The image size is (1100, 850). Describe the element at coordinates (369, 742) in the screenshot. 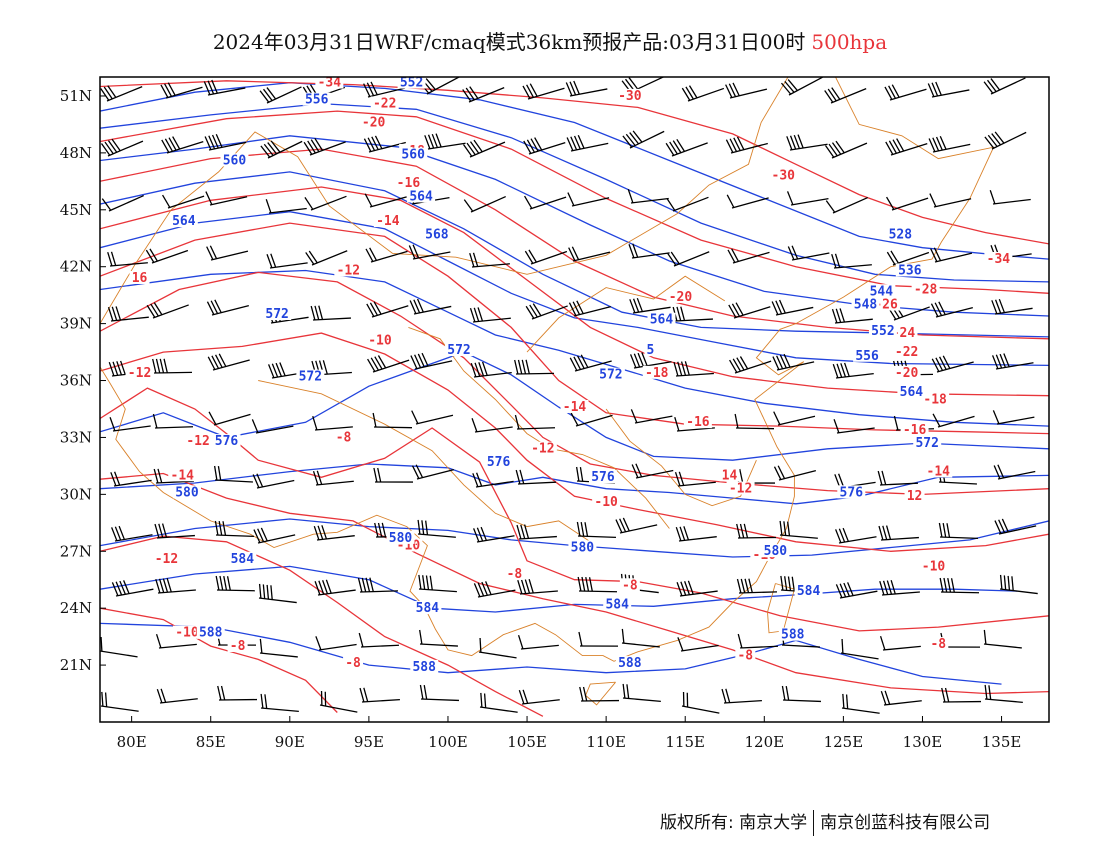

I see `x-tick-label: 95E` at that location.